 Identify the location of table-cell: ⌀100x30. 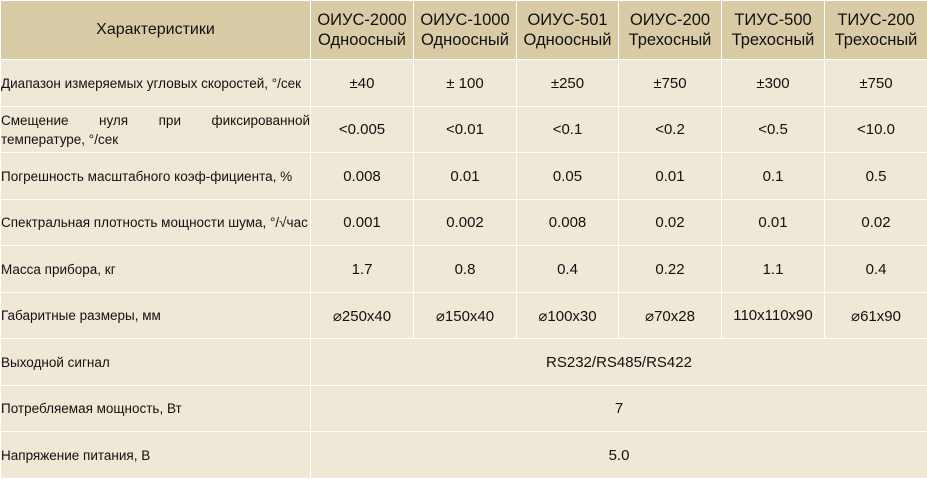
(568, 316).